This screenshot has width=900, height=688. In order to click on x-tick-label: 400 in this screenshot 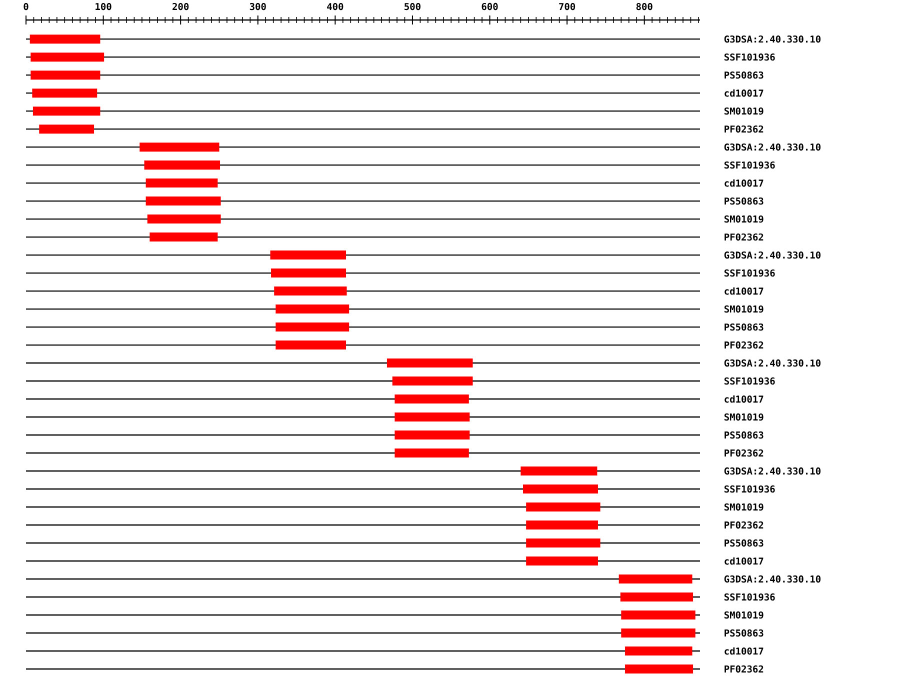, I will do `click(335, 6)`.